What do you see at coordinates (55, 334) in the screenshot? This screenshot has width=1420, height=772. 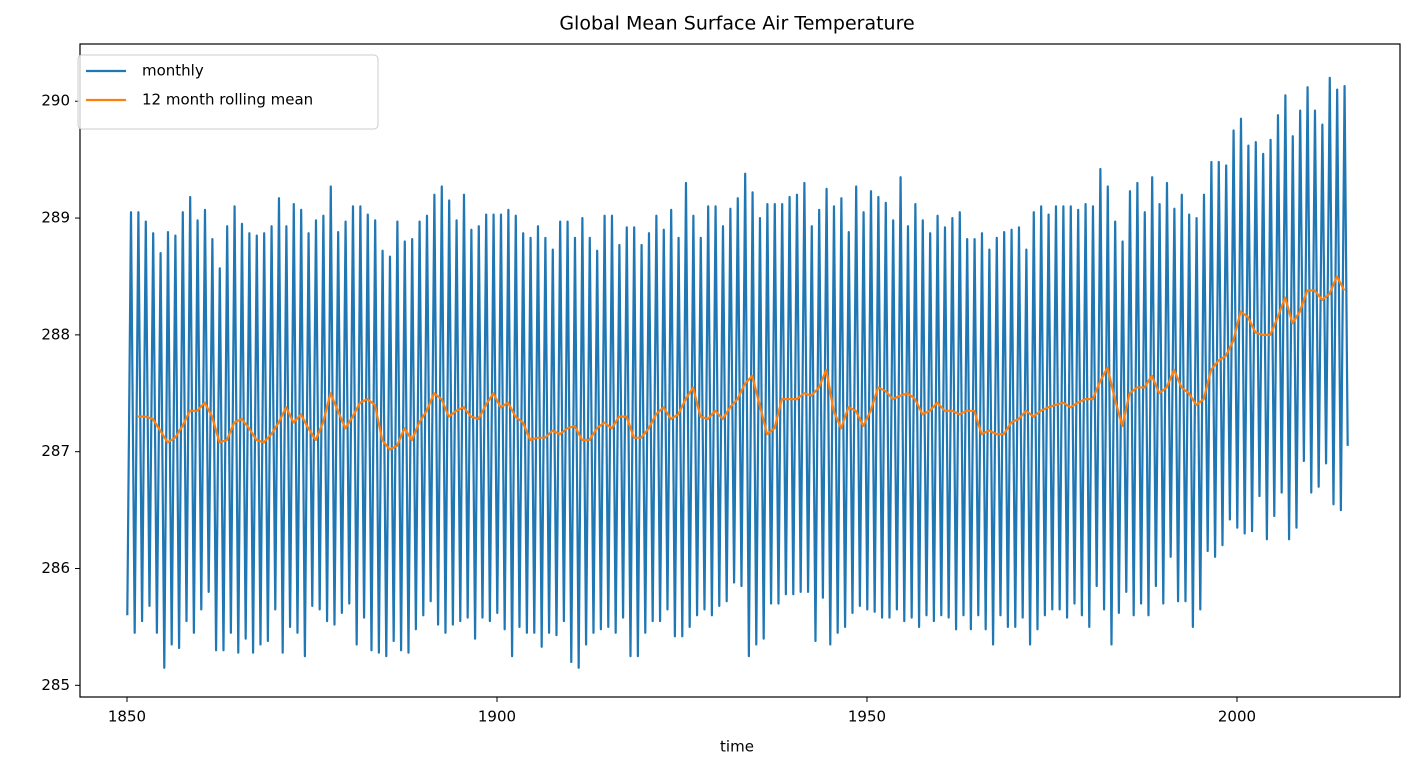 I see `y-tick-label: 288` at bounding box center [55, 334].